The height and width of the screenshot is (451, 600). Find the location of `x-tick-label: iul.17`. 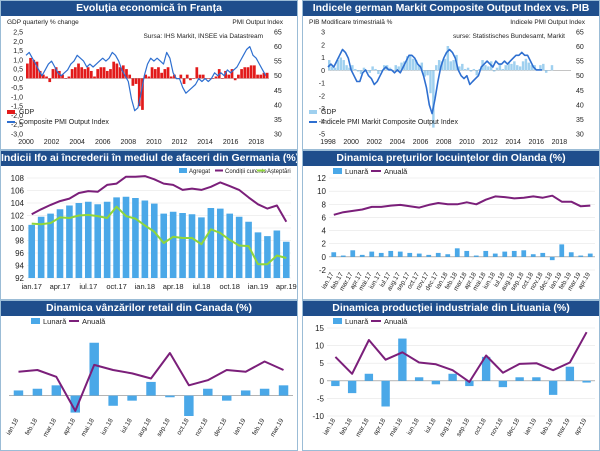

x-tick-label: iul.17 is located at coordinates (88, 286).